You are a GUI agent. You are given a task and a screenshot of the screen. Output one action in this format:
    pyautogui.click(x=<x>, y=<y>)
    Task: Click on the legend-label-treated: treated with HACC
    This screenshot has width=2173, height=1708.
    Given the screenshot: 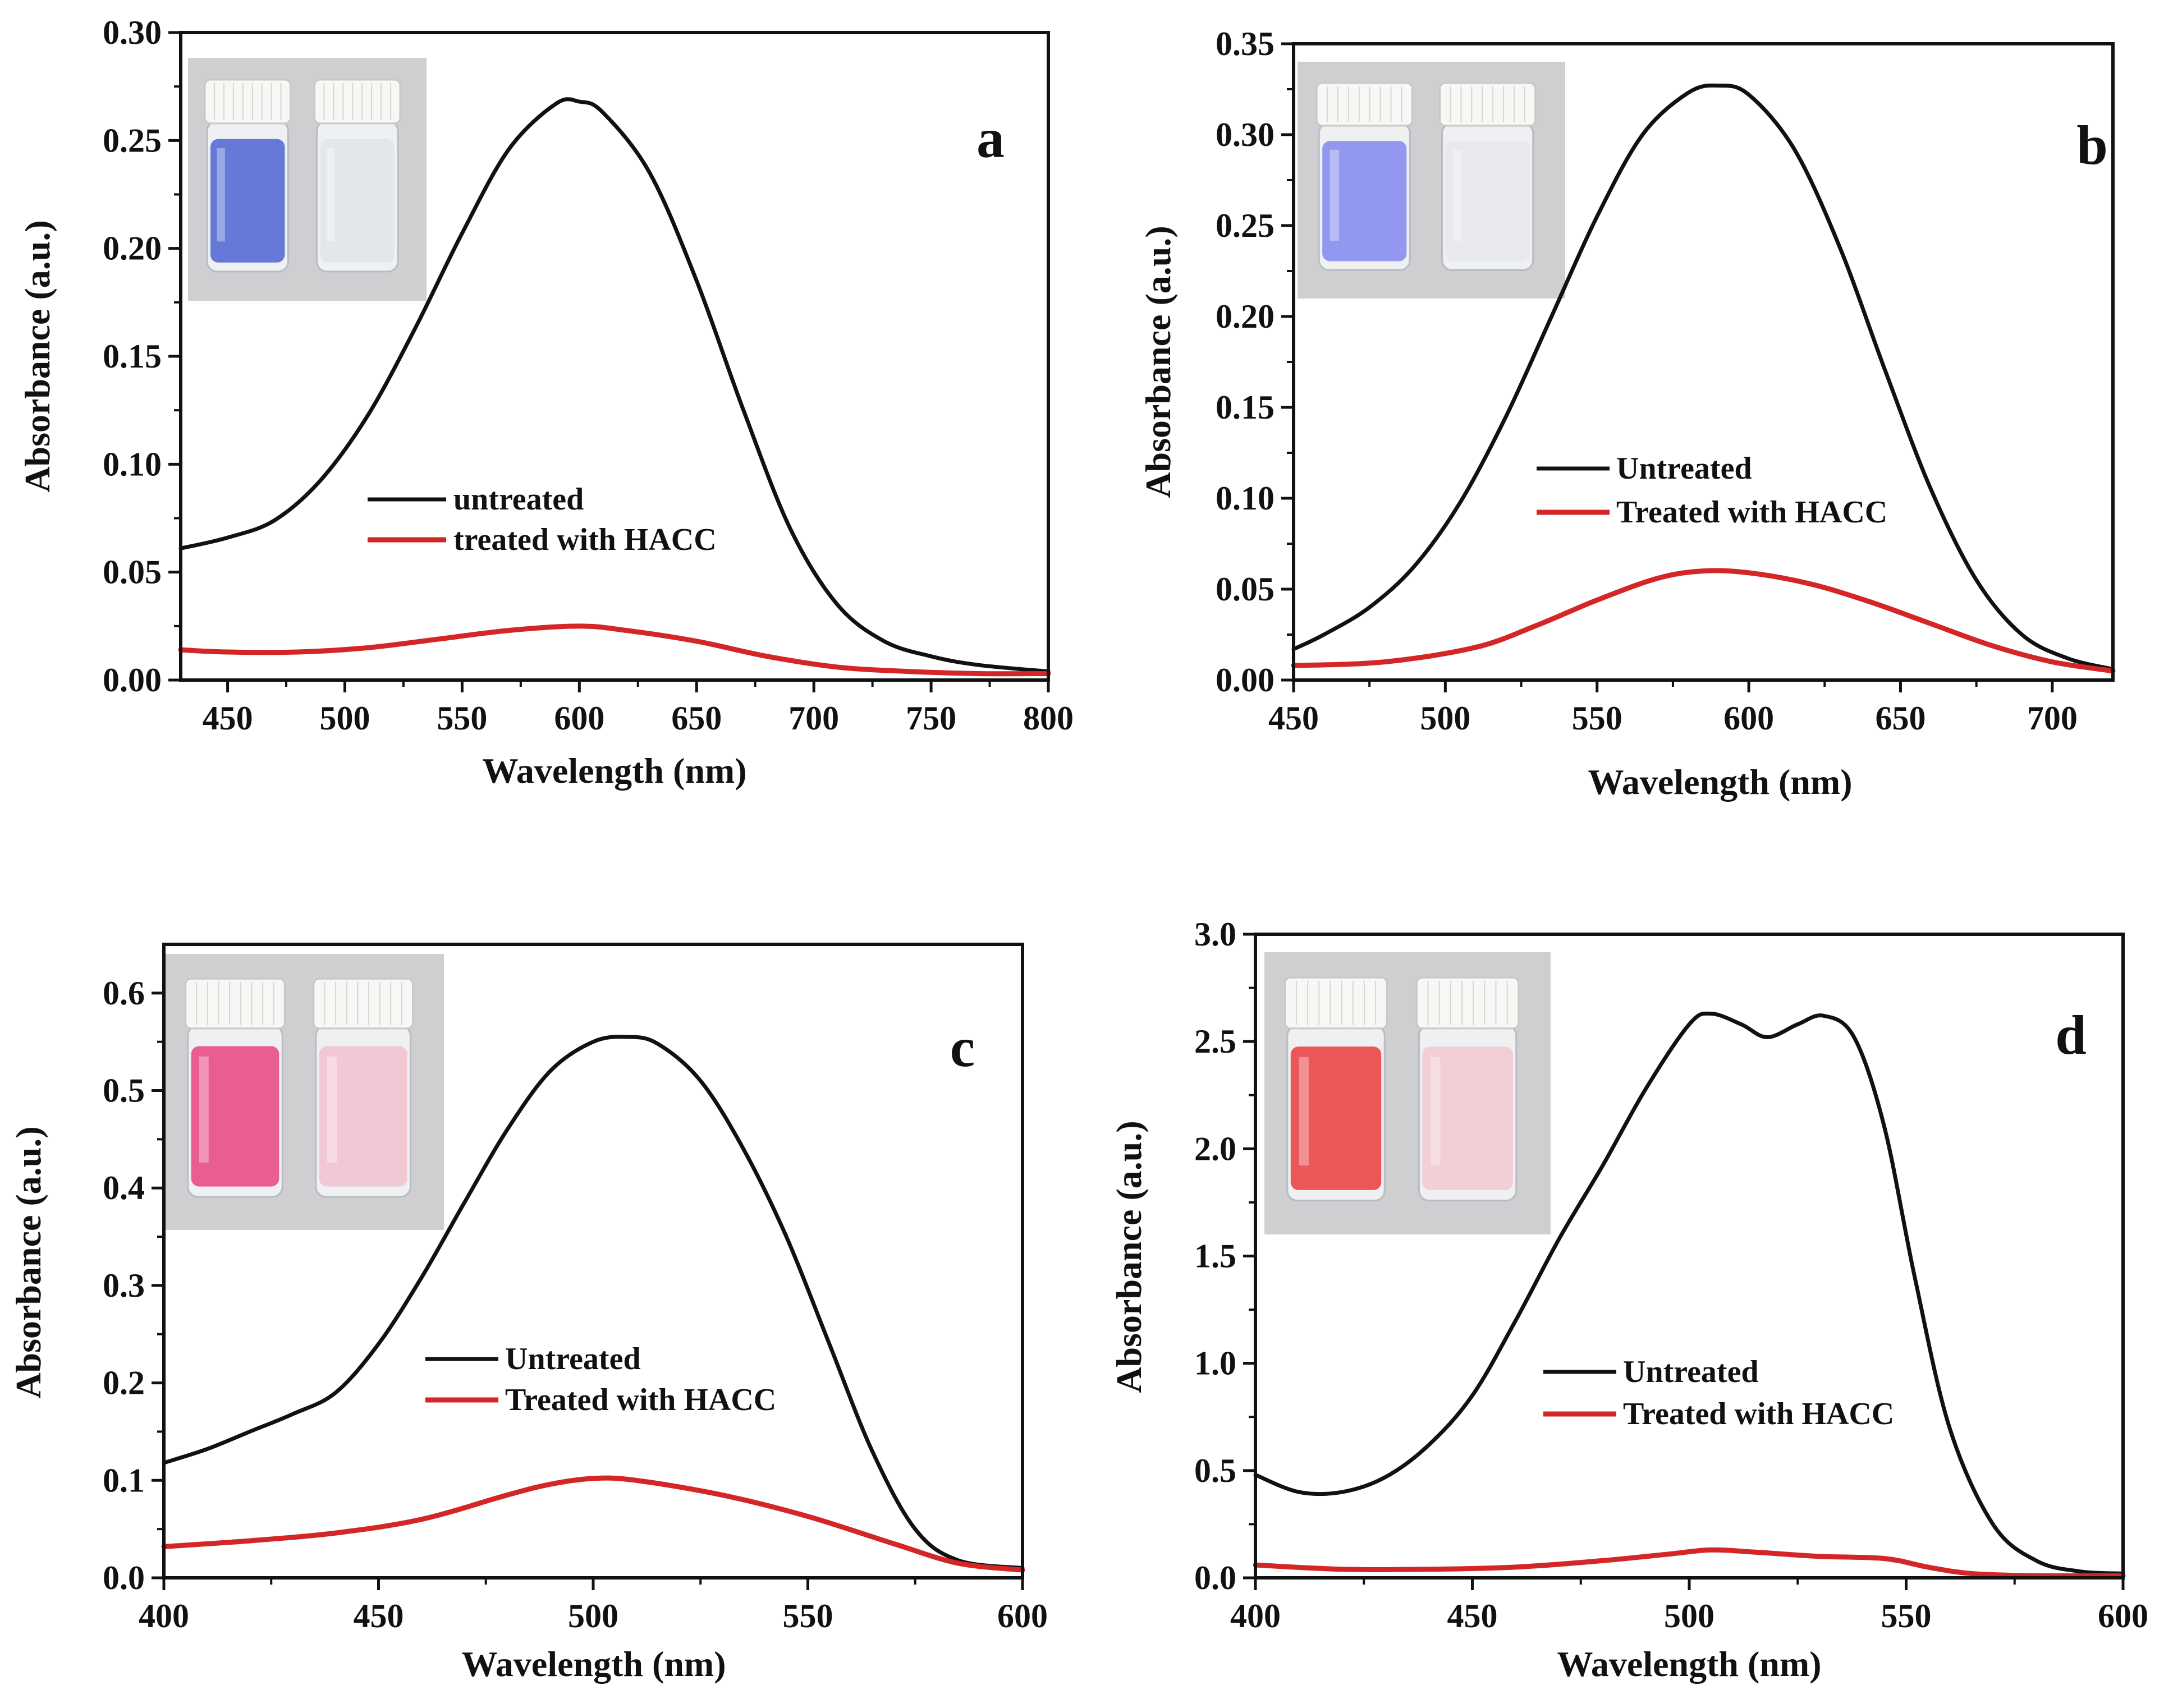 What is the action you would take?
    pyautogui.click(x=585, y=539)
    